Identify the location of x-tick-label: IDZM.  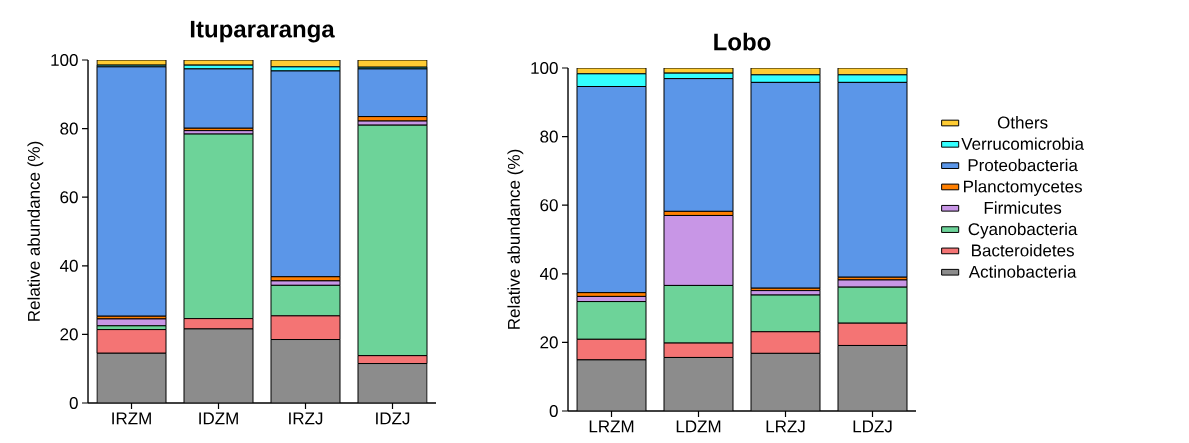
(218, 418).